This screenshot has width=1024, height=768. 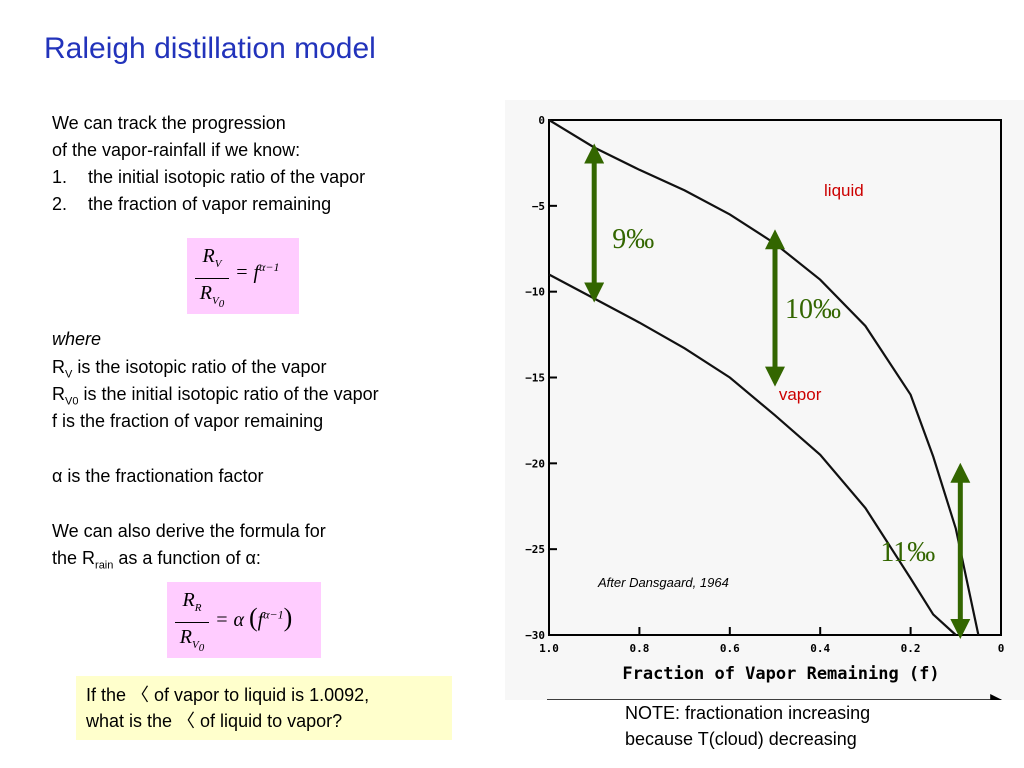 What do you see at coordinates (549, 648) in the screenshot?
I see `x-tick-label: 1.0` at bounding box center [549, 648].